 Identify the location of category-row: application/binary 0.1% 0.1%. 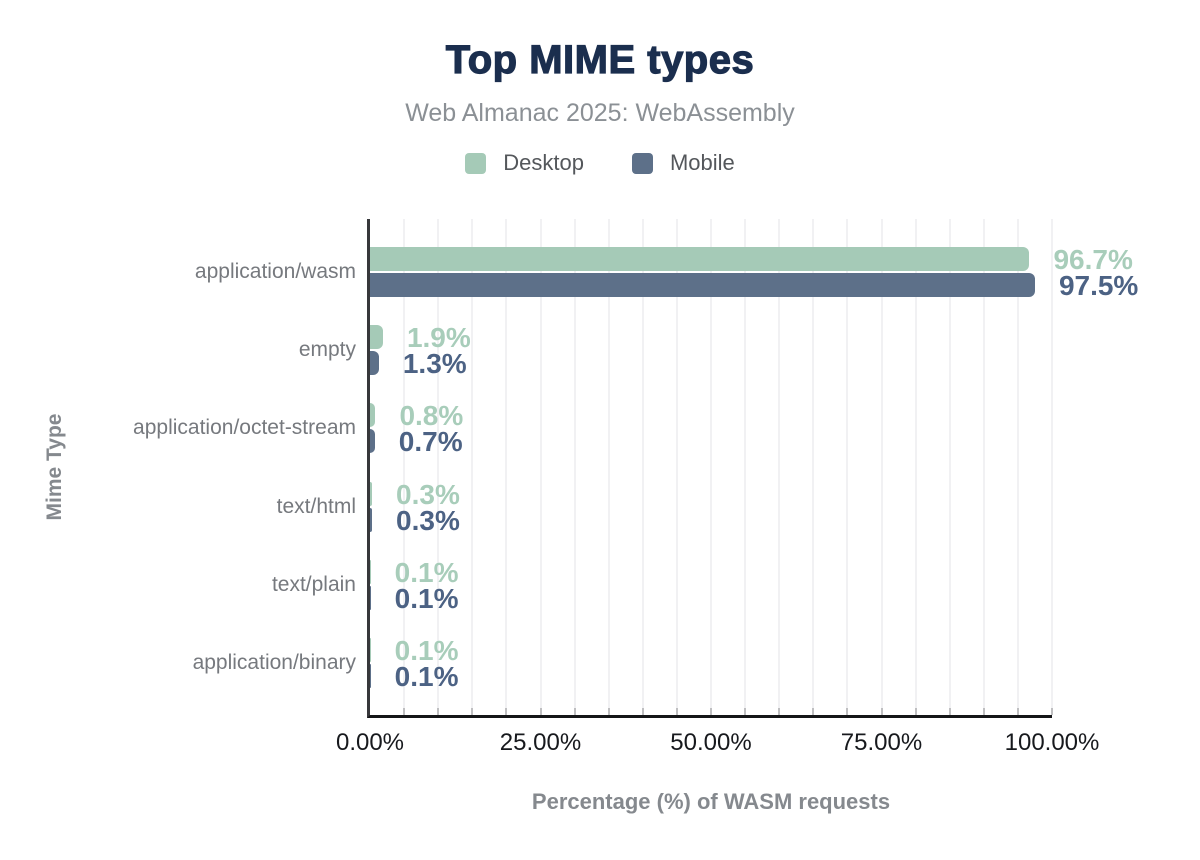
(622, 663).